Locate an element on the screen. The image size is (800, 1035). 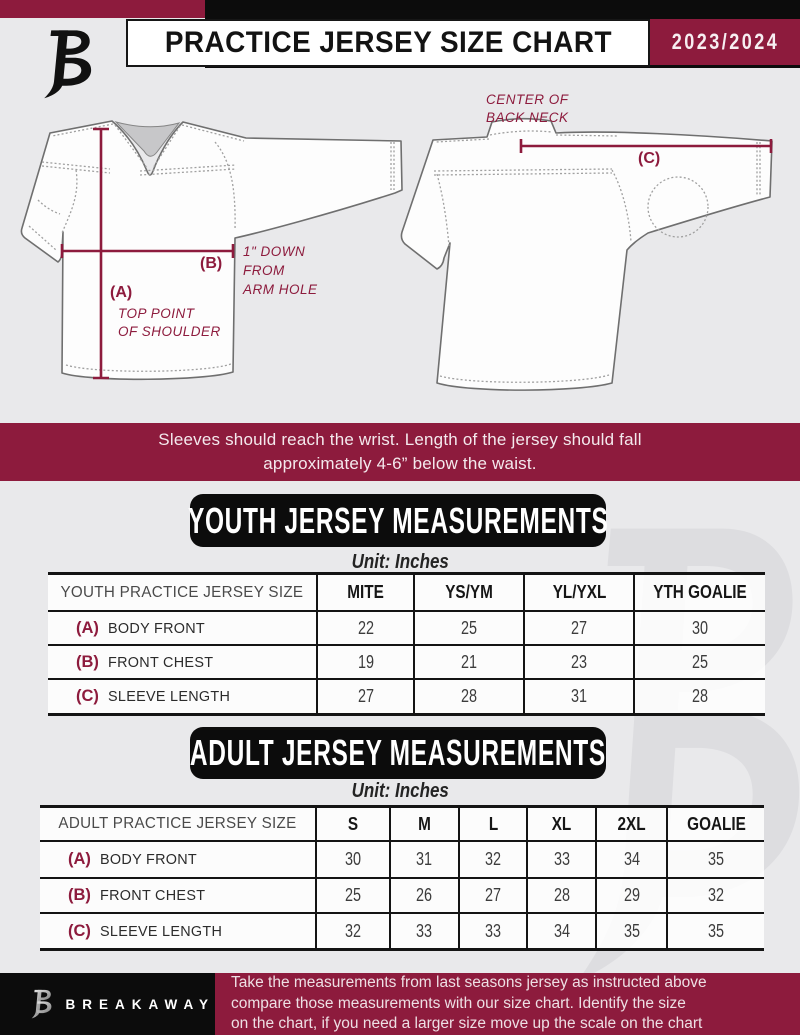
label-b: (B) is located at coordinates (211, 263).